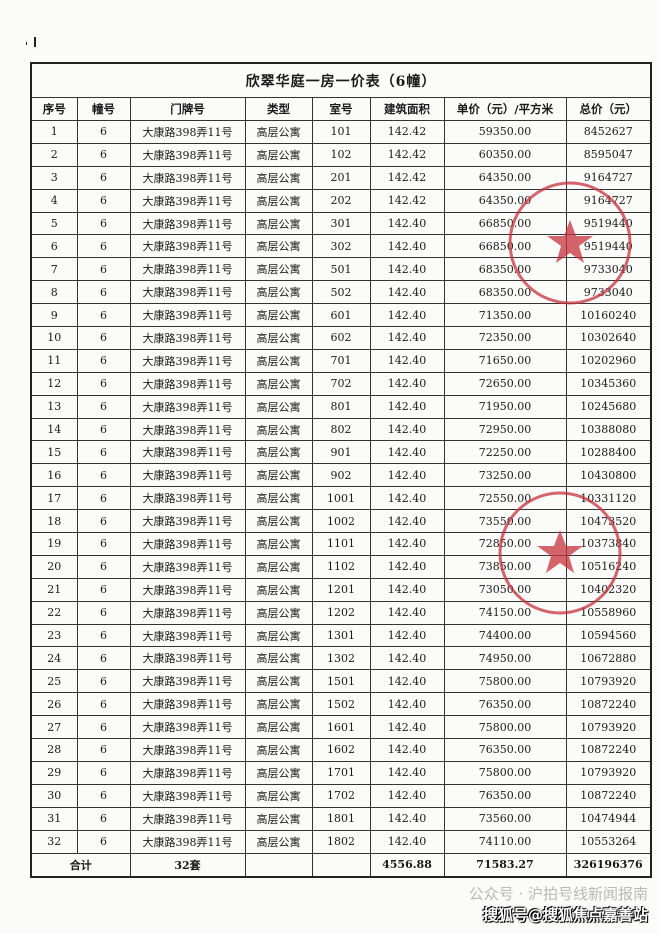  What do you see at coordinates (608, 589) in the screenshot?
I see `total-price-cell: 10402320` at bounding box center [608, 589].